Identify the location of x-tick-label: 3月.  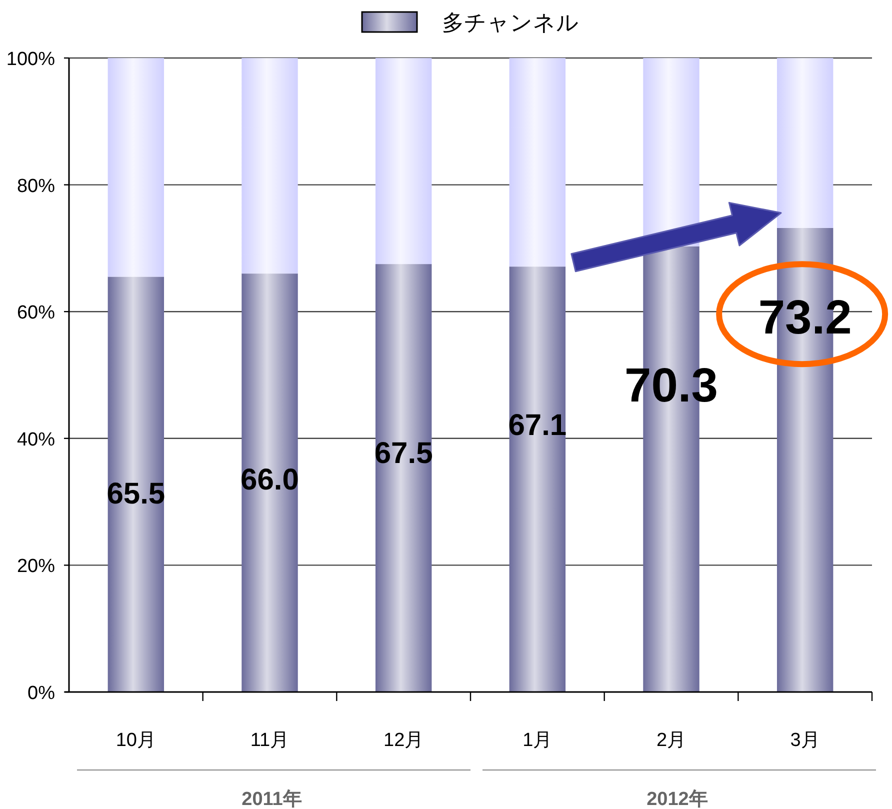
(805, 740).